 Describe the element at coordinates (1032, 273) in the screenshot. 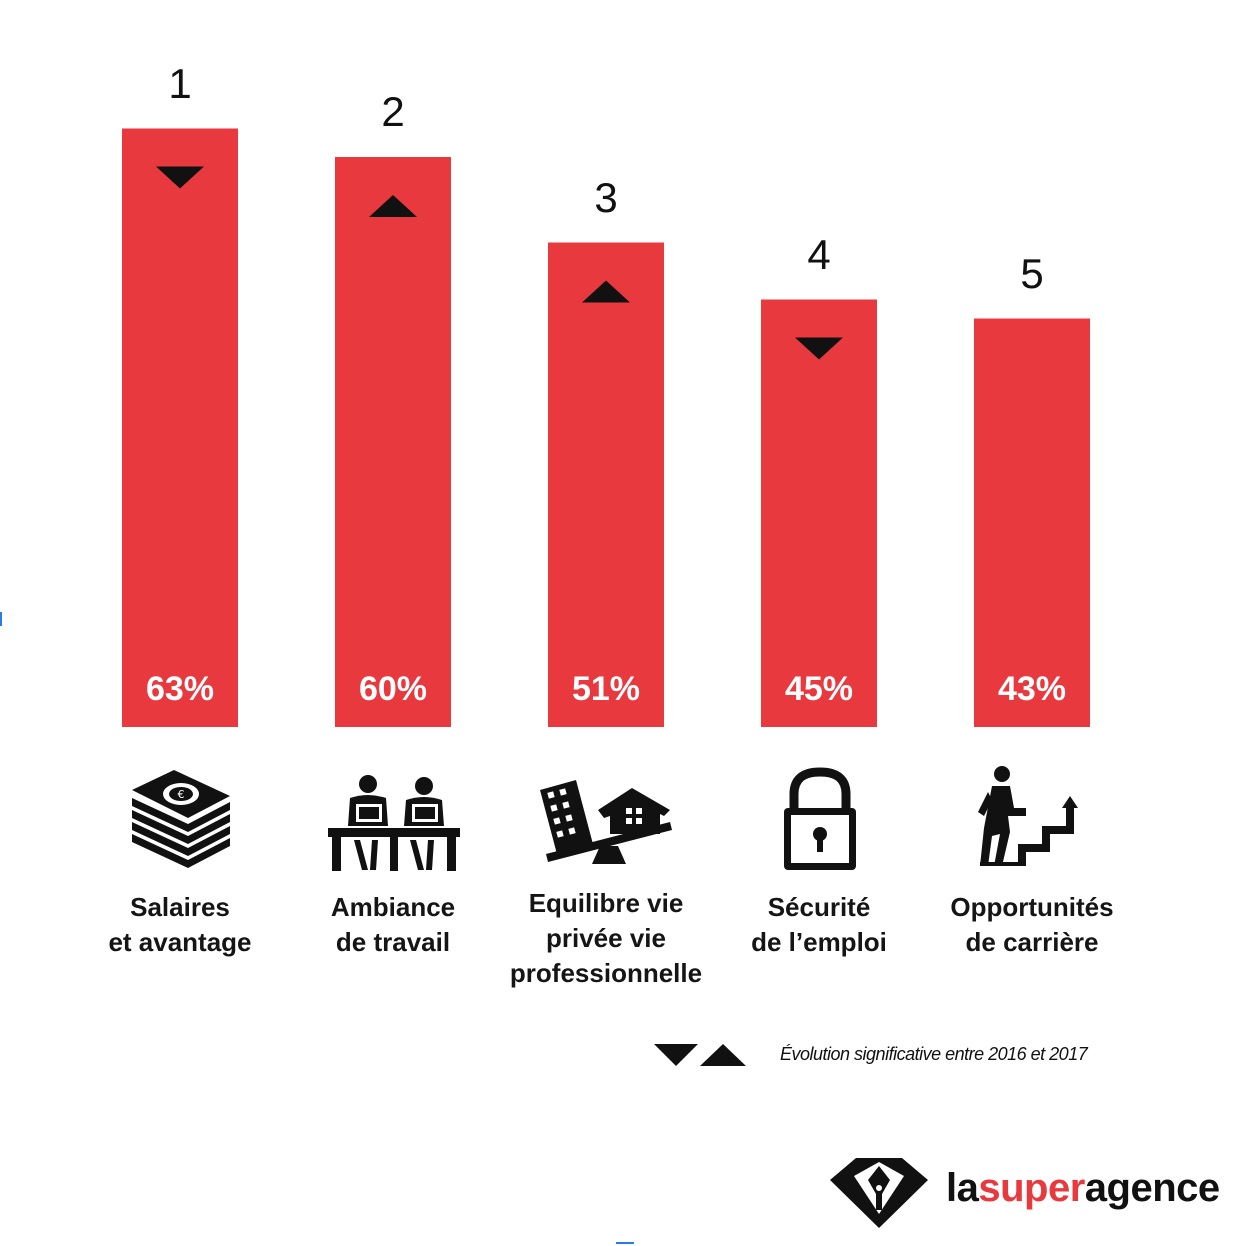

I see `rank-label-5: 5` at that location.